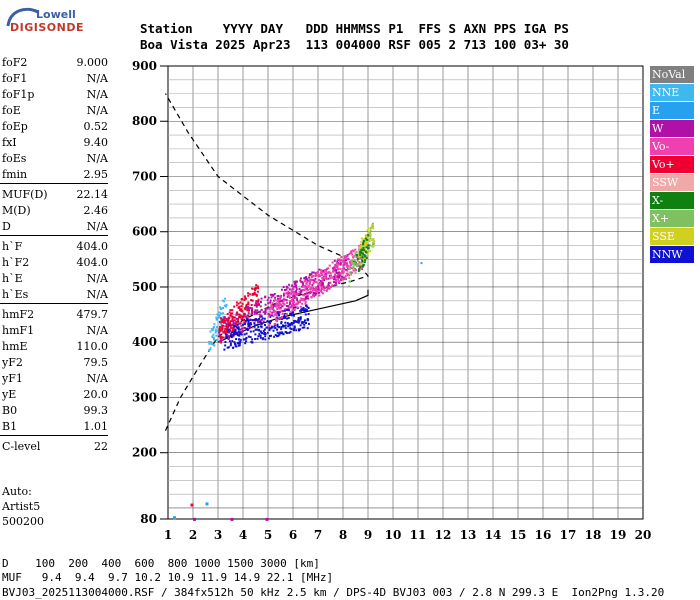 The height and width of the screenshot is (600, 700). What do you see at coordinates (96, 174) in the screenshot?
I see `param-value: 2.95` at bounding box center [96, 174].